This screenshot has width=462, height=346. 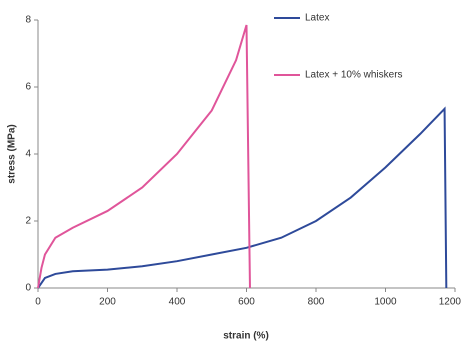 What do you see at coordinates (28, 221) in the screenshot?
I see `y-tick-label: 2` at bounding box center [28, 221].